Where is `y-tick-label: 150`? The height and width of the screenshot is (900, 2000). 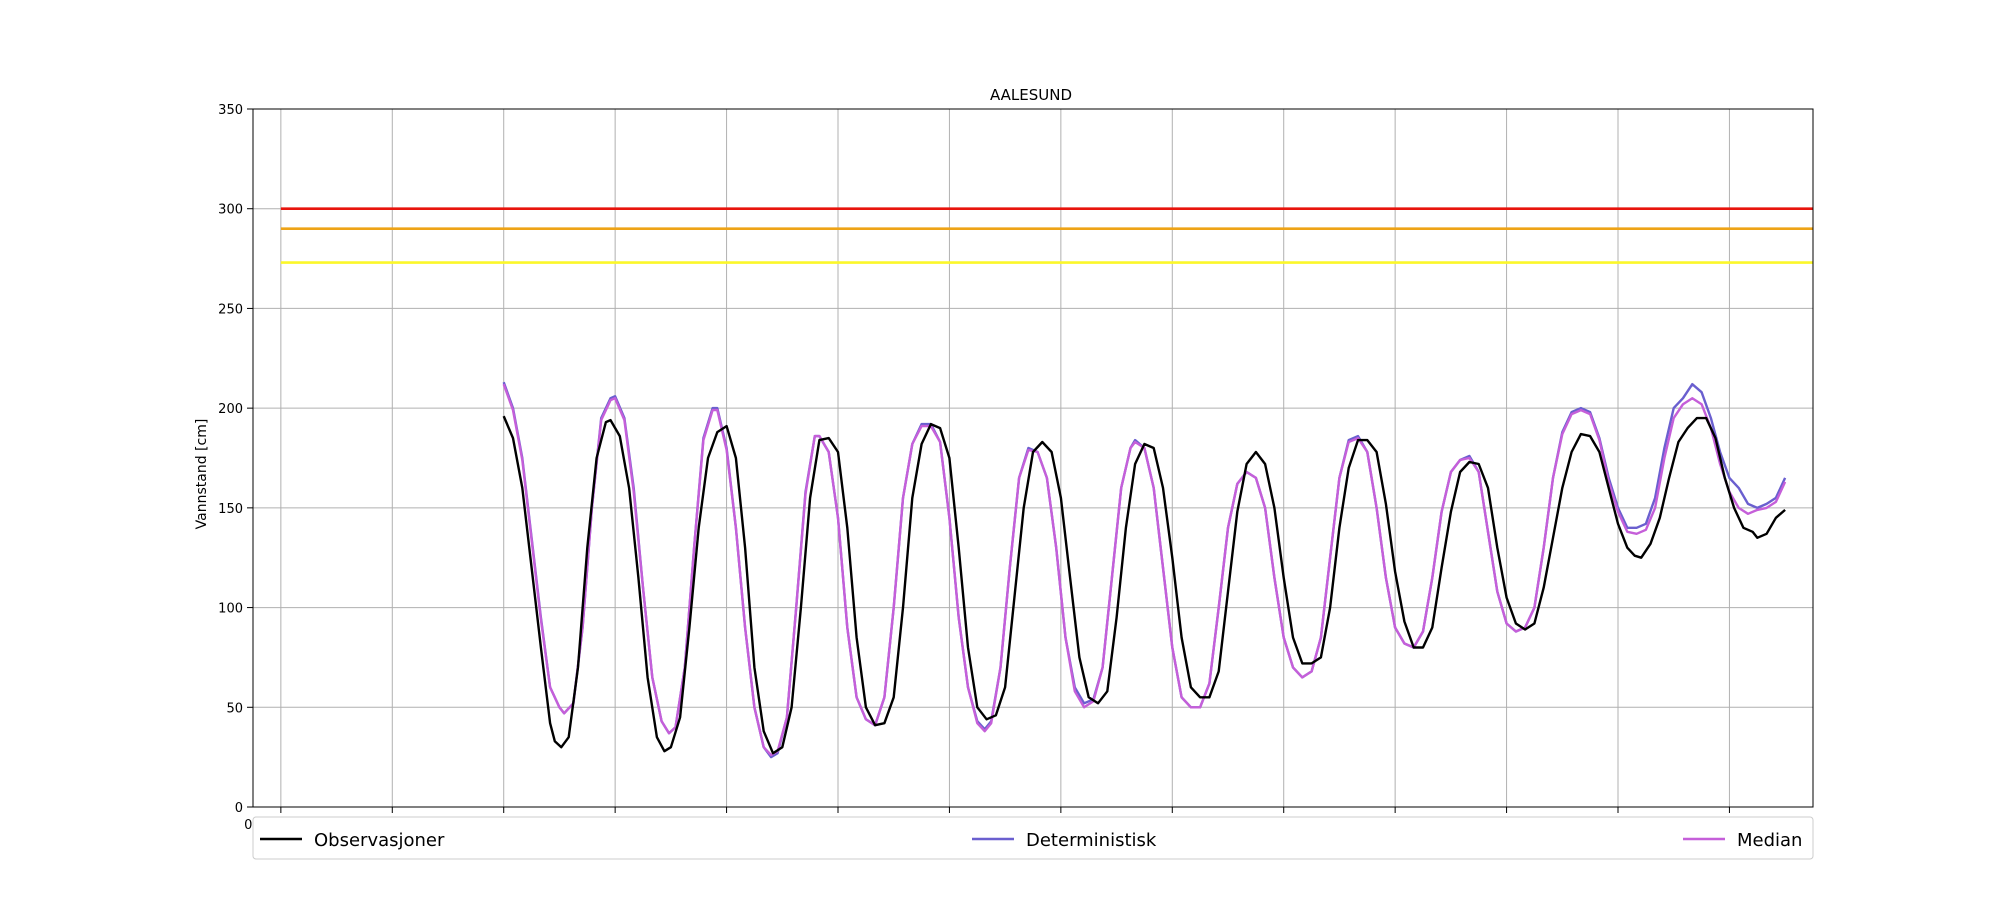
y-tick-label: 150 is located at coordinates (230, 509).